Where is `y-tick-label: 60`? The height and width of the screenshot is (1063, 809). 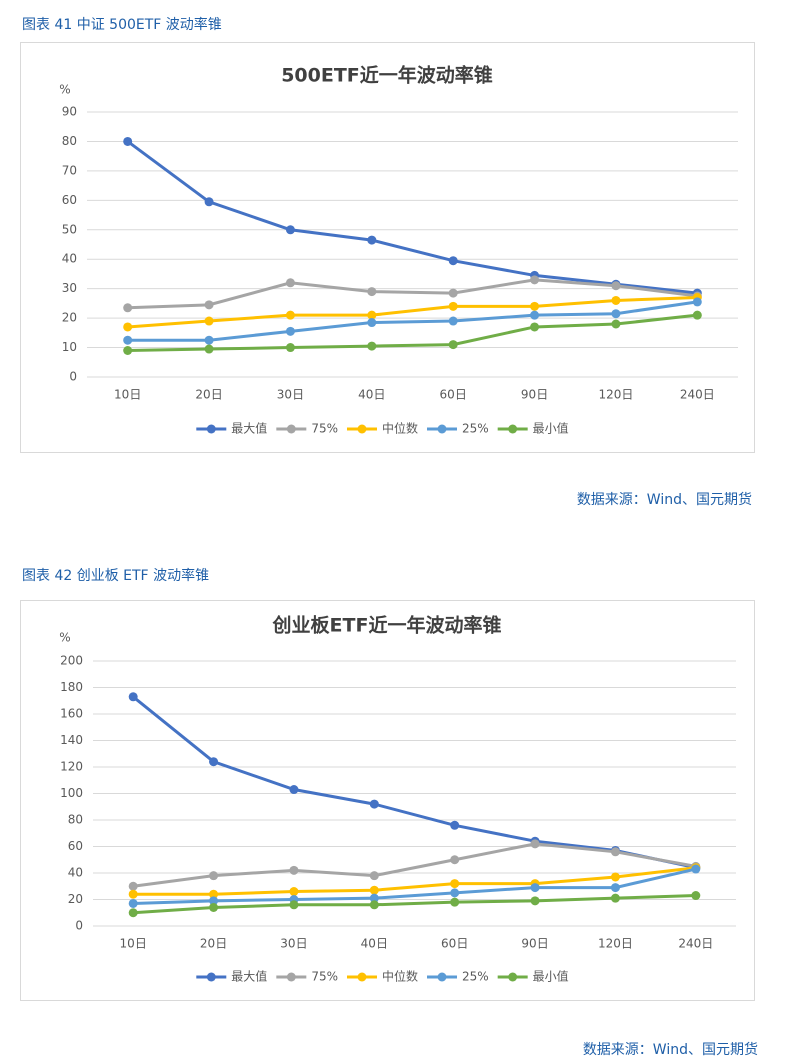
y-tick-label: 60 is located at coordinates (75, 846).